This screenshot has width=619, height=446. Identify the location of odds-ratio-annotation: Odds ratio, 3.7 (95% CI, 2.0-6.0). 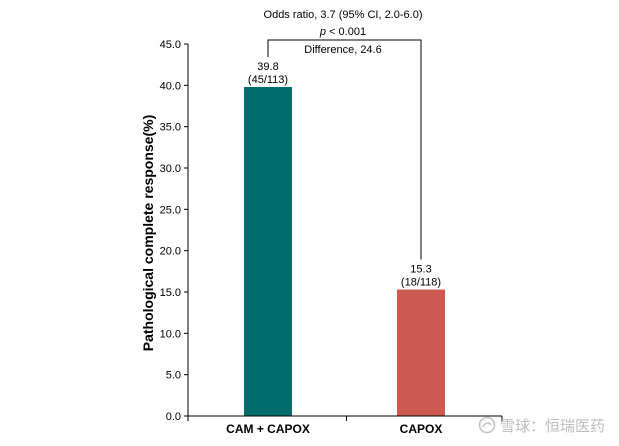
(343, 15).